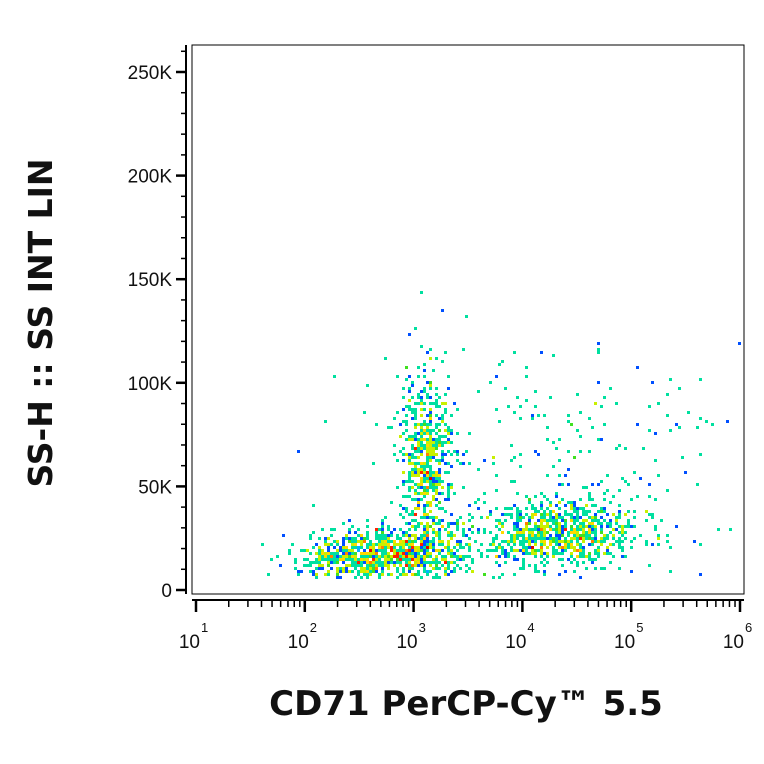 This screenshot has height=764, width=764. Describe the element at coordinates (624, 642) in the screenshot. I see `x-tick-label: 10` at that location.